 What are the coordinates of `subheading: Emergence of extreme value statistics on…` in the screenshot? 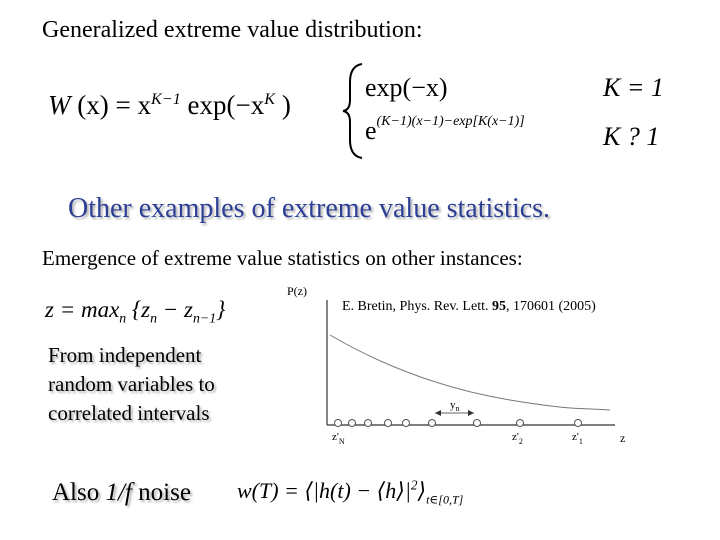 It's located at (282, 258).